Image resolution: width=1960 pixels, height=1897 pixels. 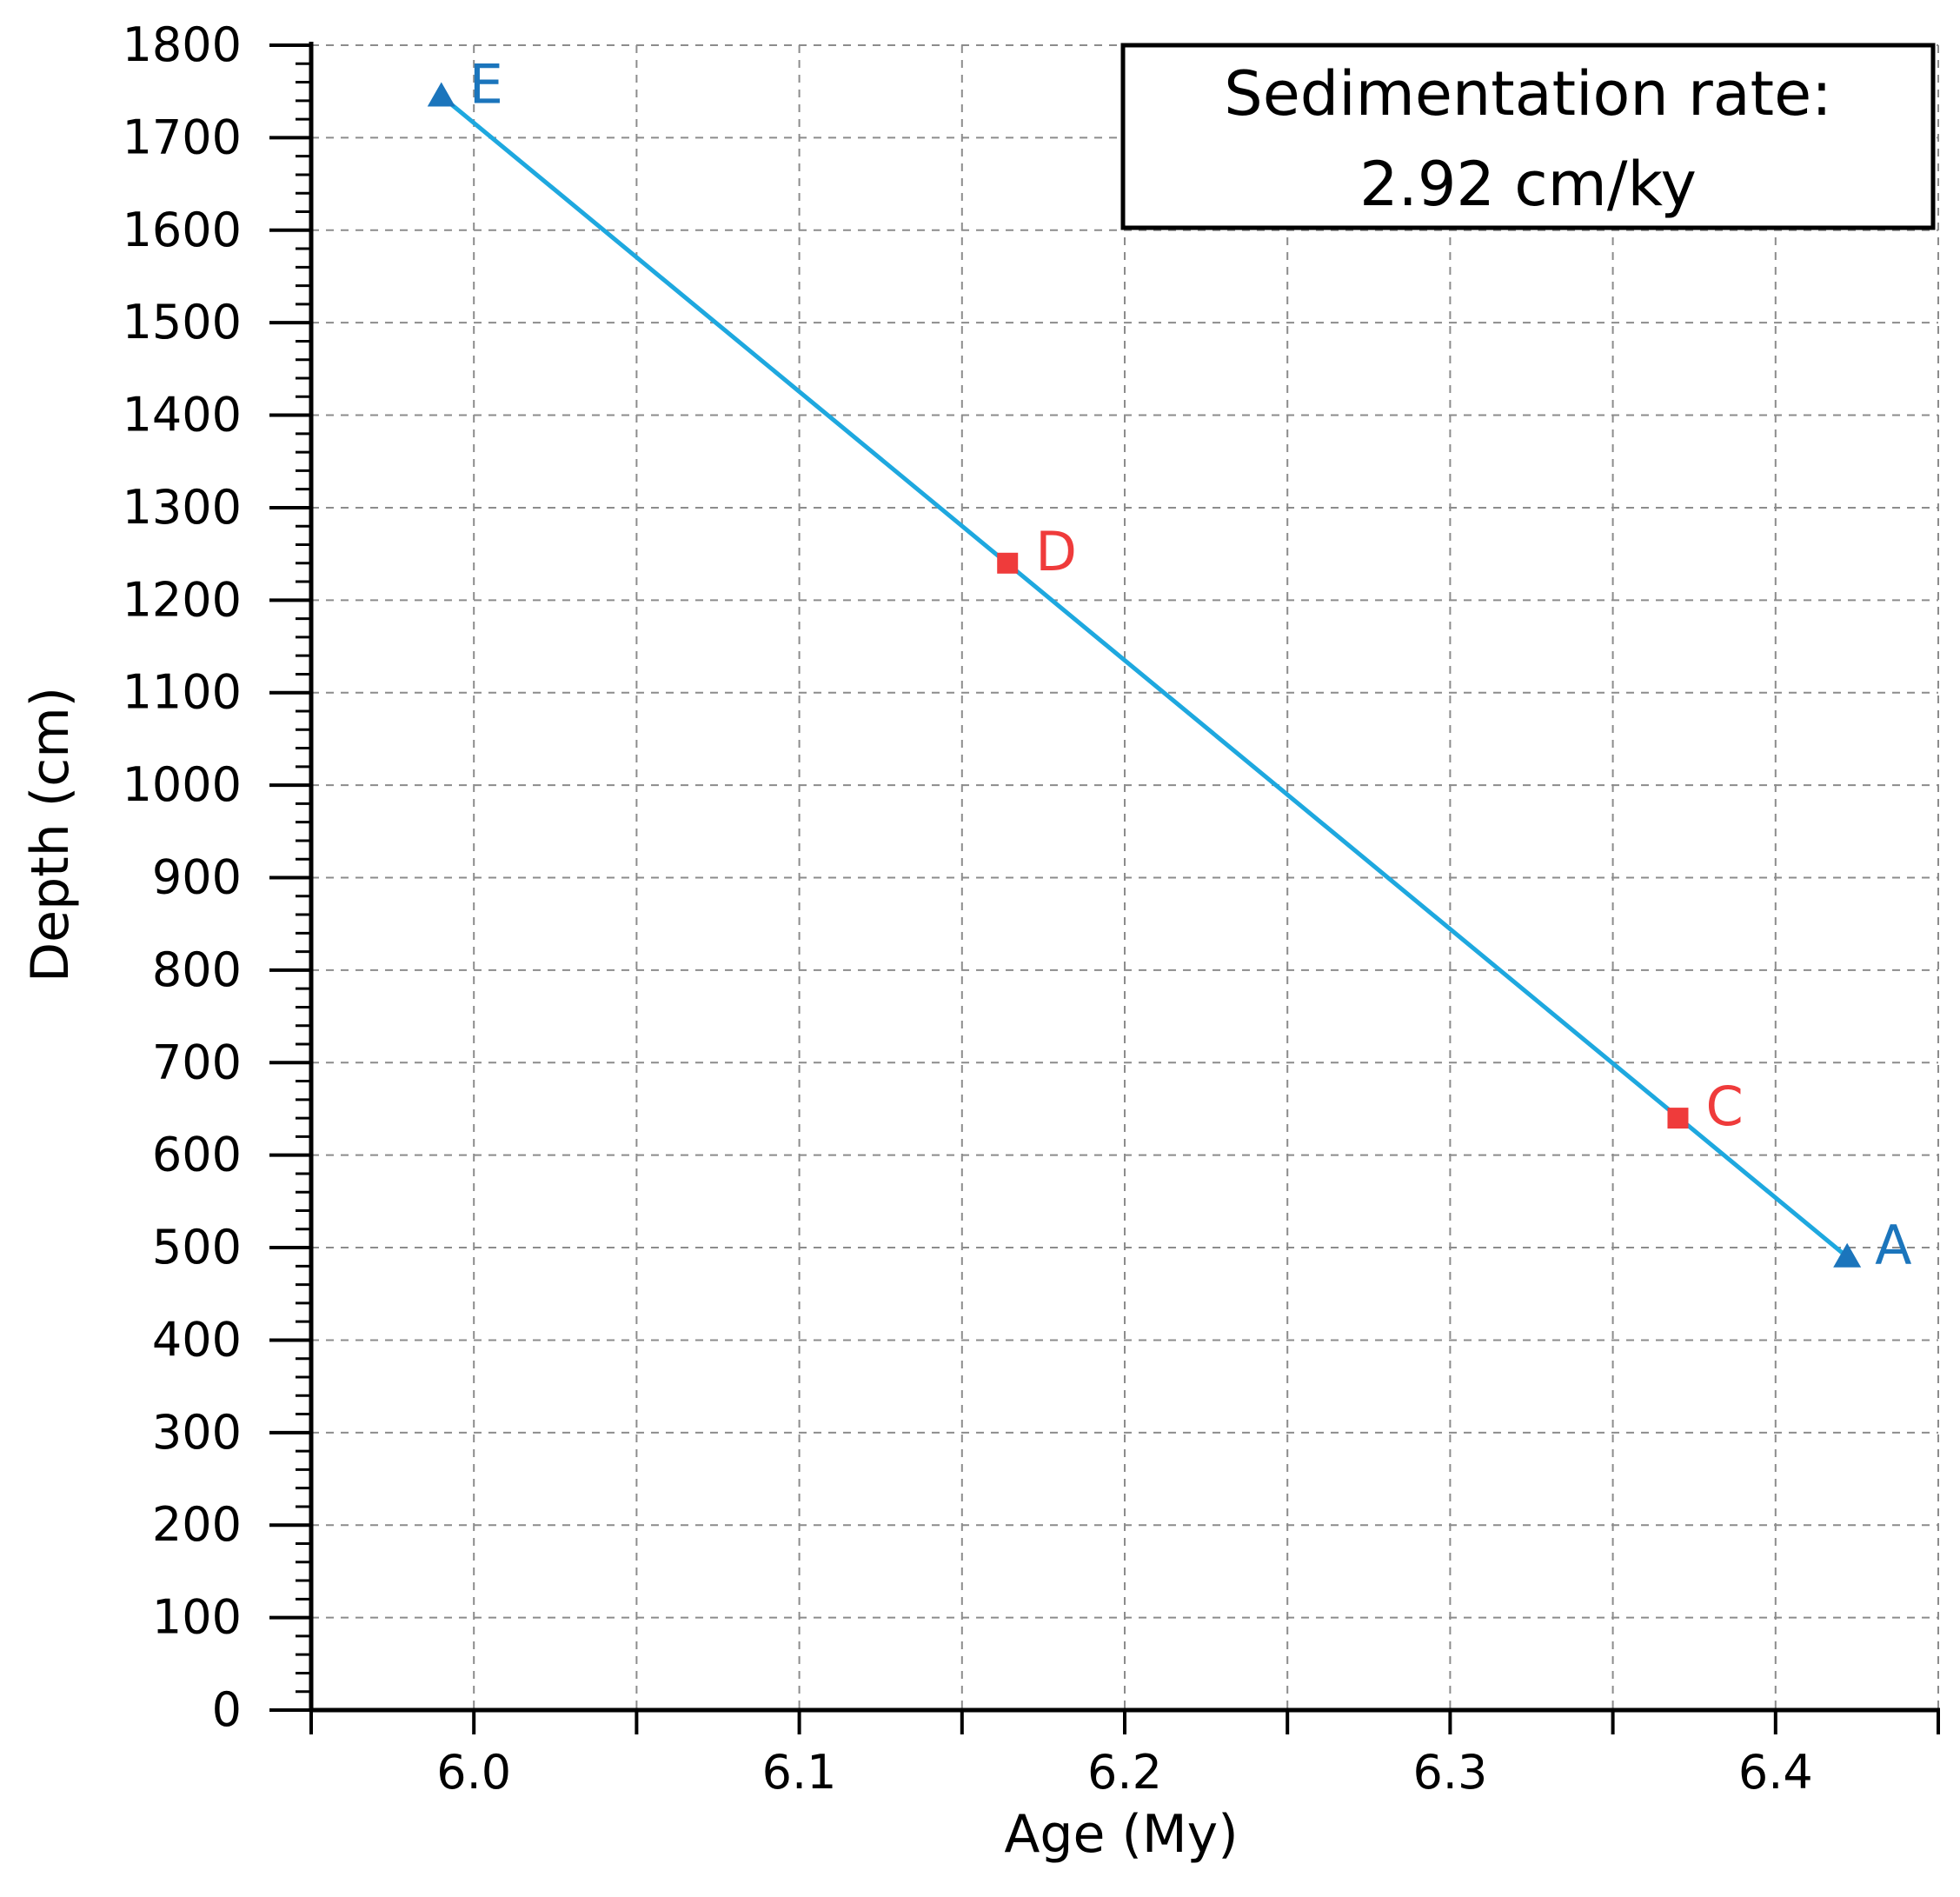 What do you see at coordinates (197, 970) in the screenshot?
I see `y-tick-label: 800` at bounding box center [197, 970].